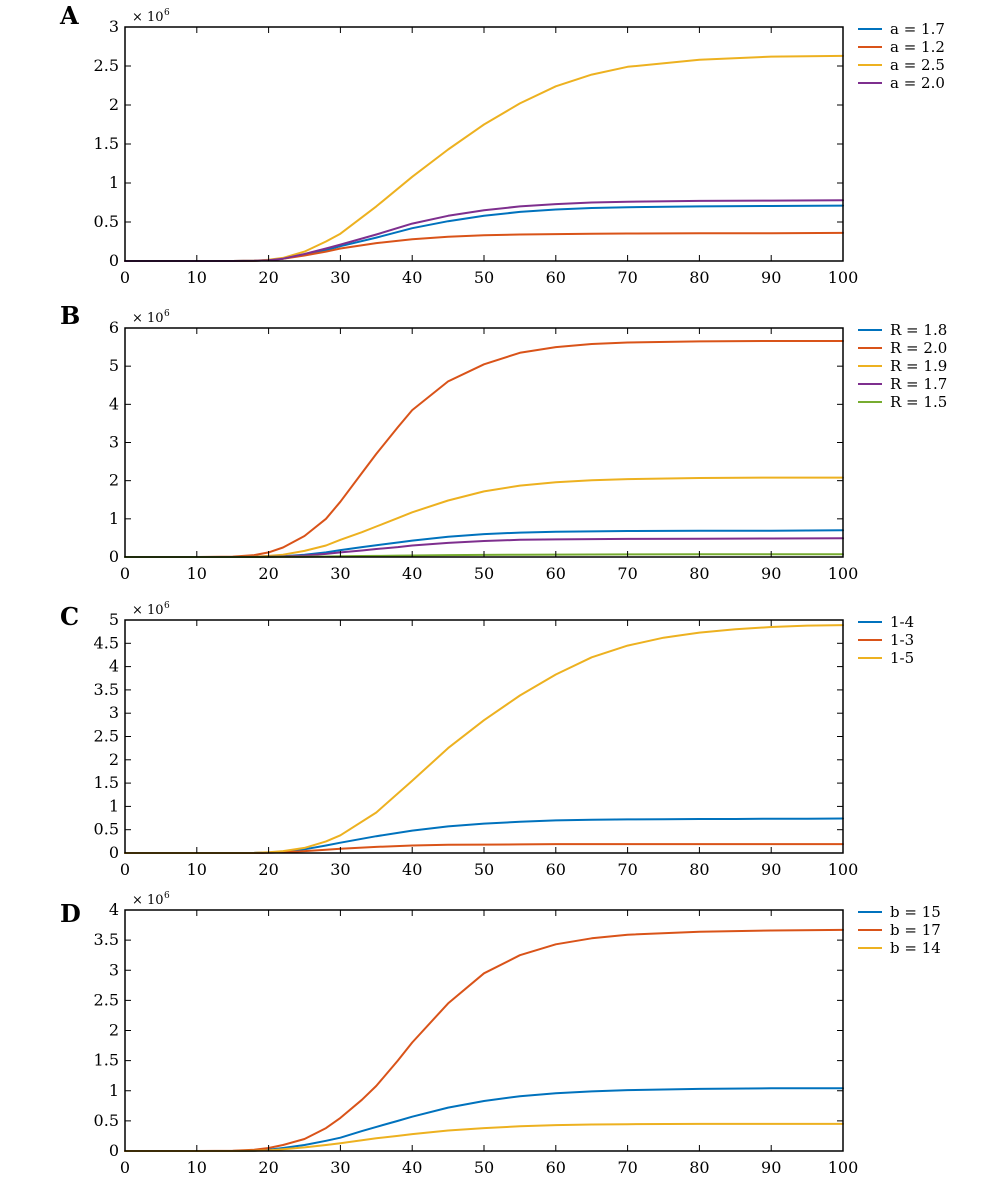  What do you see at coordinates (917, 29) in the screenshot?
I see `legend-label: a = 1.7` at bounding box center [917, 29].